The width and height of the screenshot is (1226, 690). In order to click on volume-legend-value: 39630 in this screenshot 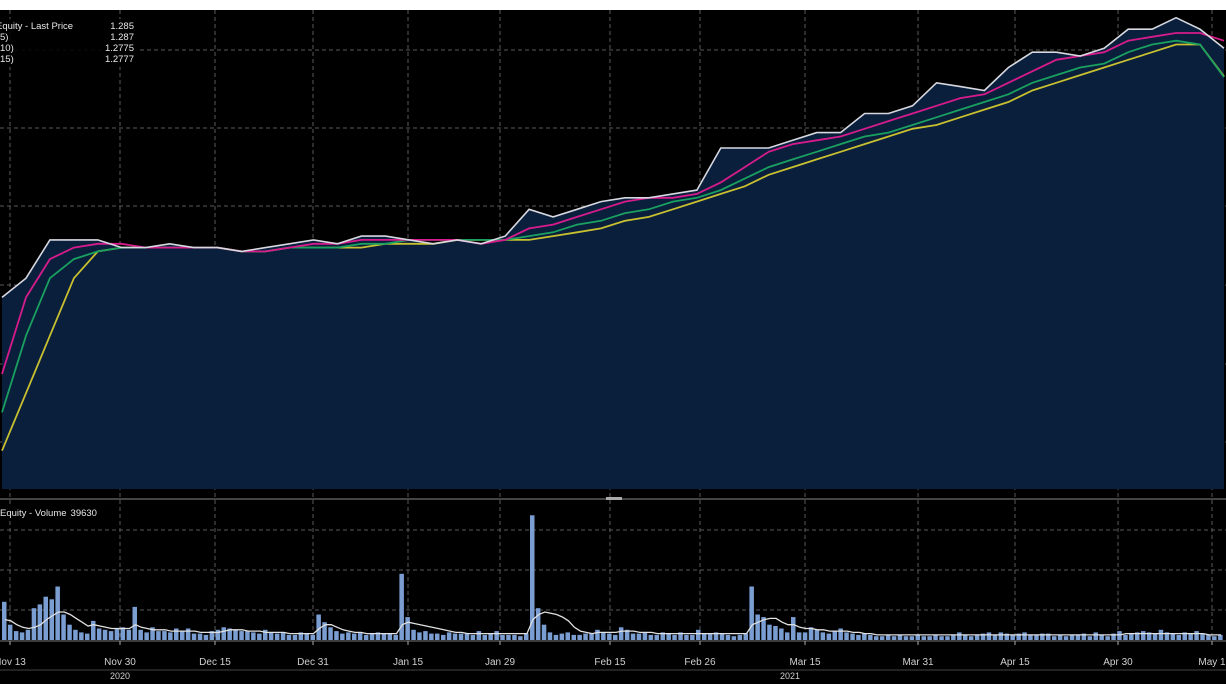, I will do `click(83, 513)`.